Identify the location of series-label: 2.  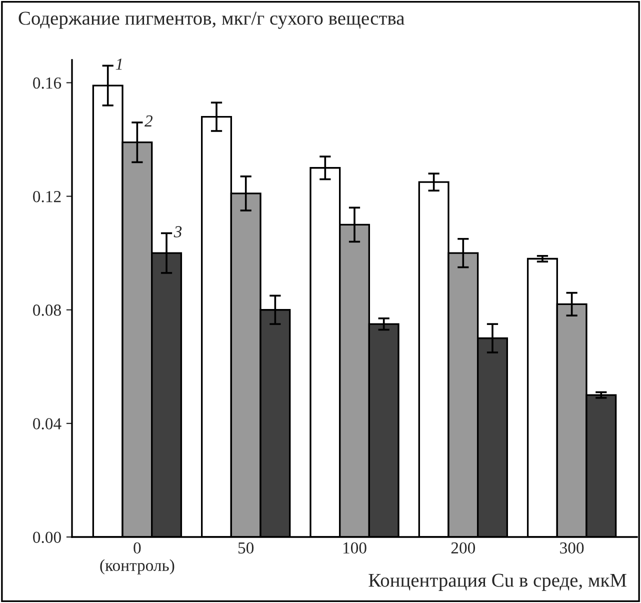
(148, 120).